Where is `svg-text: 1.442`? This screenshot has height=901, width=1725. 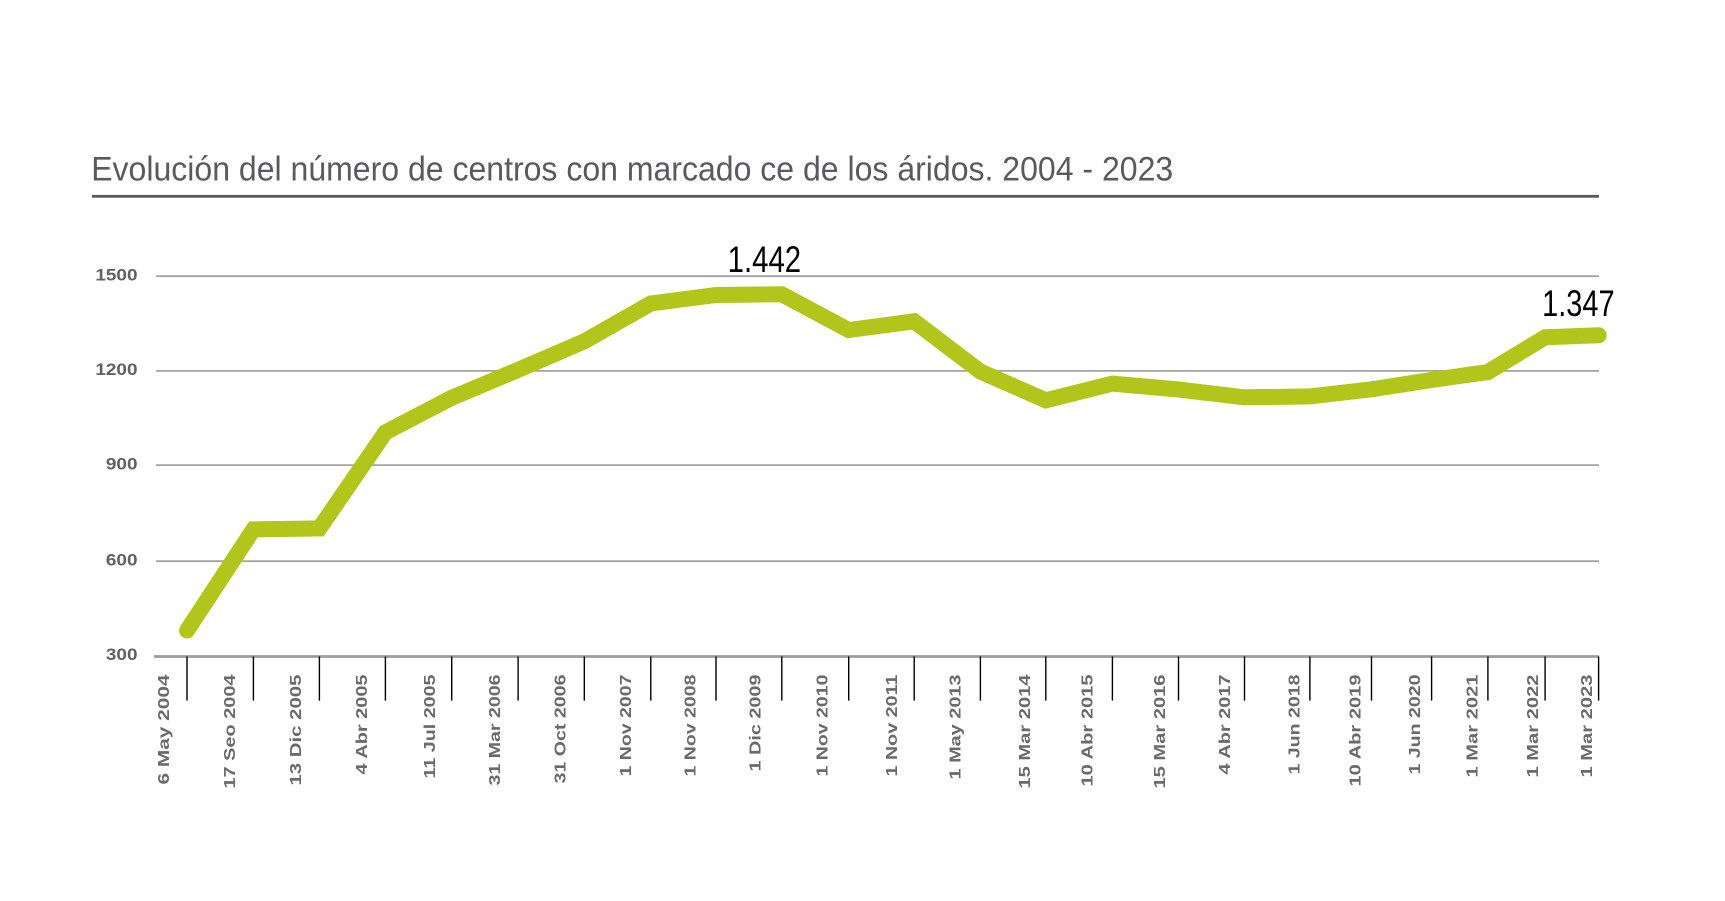
svg-text: 1.442 is located at coordinates (765, 259).